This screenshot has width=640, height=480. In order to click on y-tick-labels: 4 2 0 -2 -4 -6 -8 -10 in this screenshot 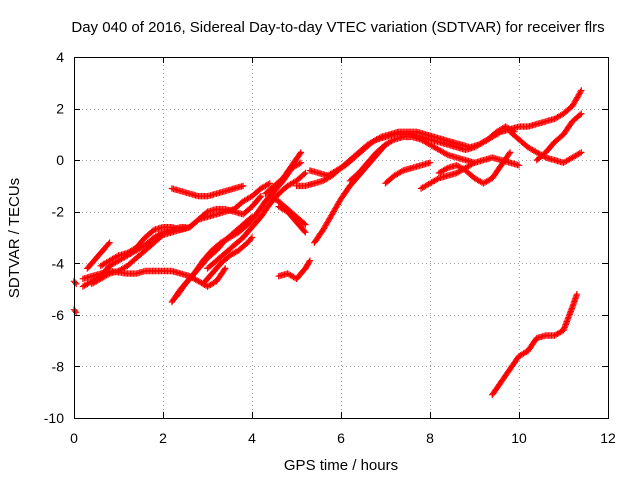, I will do `click(54, 237)`.